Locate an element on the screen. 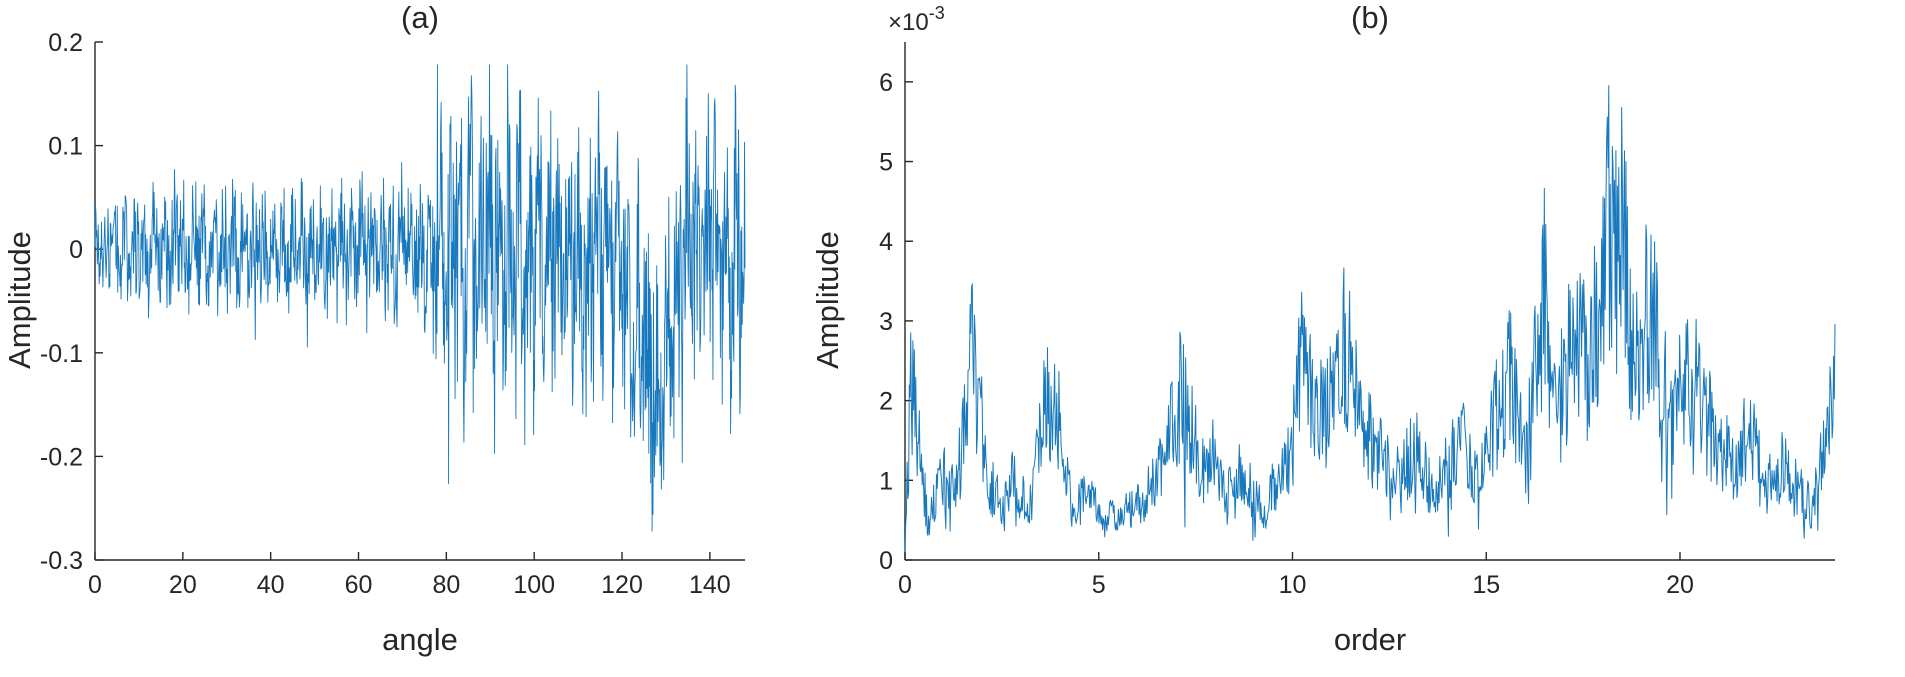 This screenshot has height=677, width=1905. y-tick-label: 0.1 is located at coordinates (65, 147).